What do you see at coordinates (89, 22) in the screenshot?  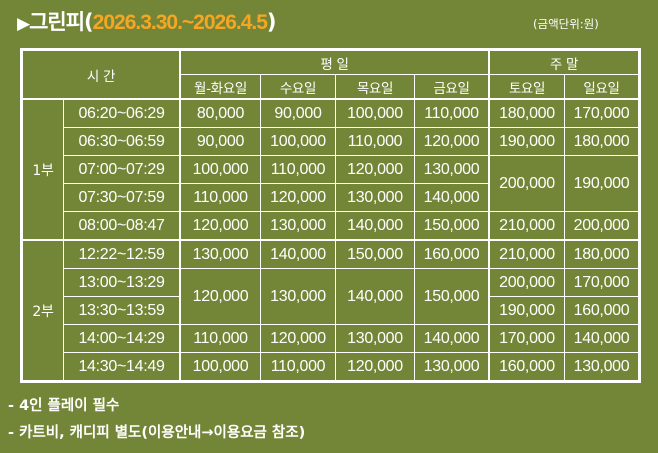 I see `paren-open: (` at bounding box center [89, 22].